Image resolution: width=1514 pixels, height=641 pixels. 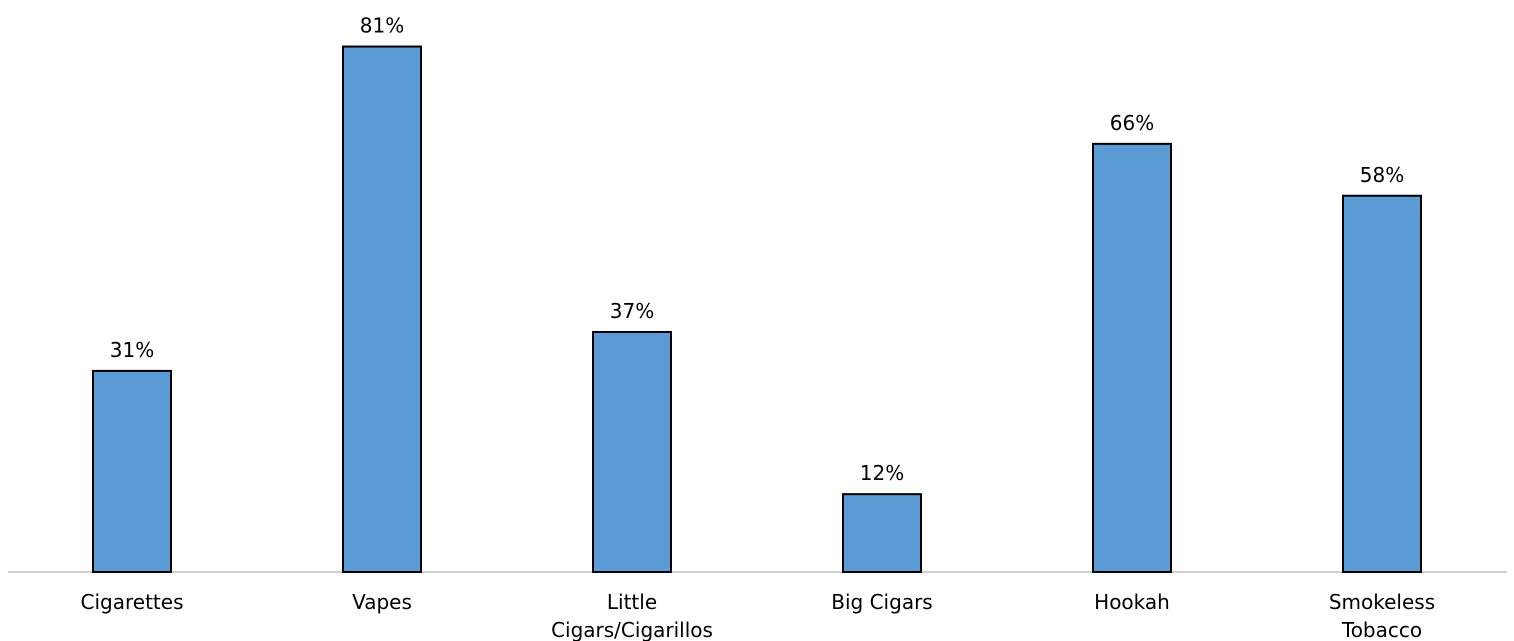 What do you see at coordinates (382, 602) in the screenshot?
I see `category-label-1: Vapes` at bounding box center [382, 602].